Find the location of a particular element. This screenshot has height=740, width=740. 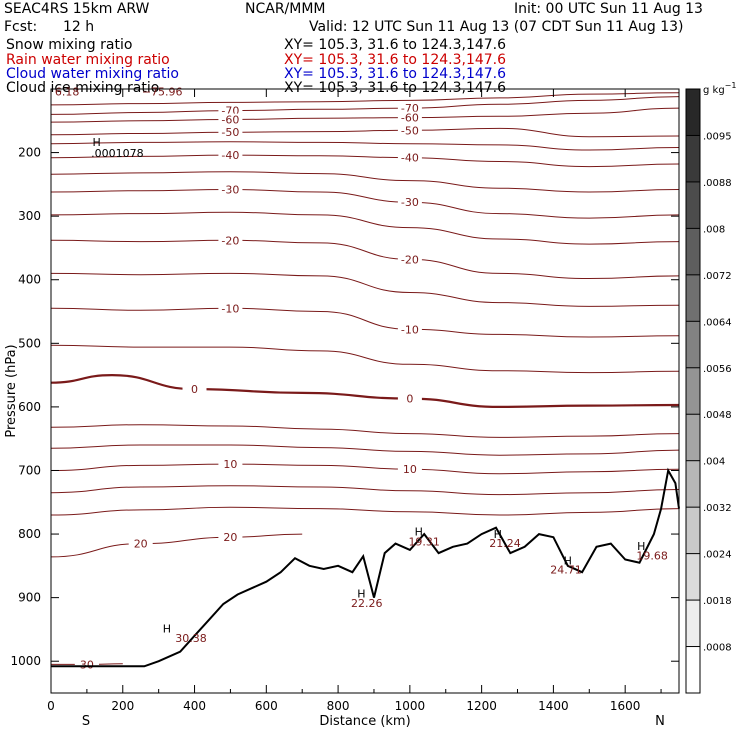

organization: NCAR/MMM is located at coordinates (285, 9).